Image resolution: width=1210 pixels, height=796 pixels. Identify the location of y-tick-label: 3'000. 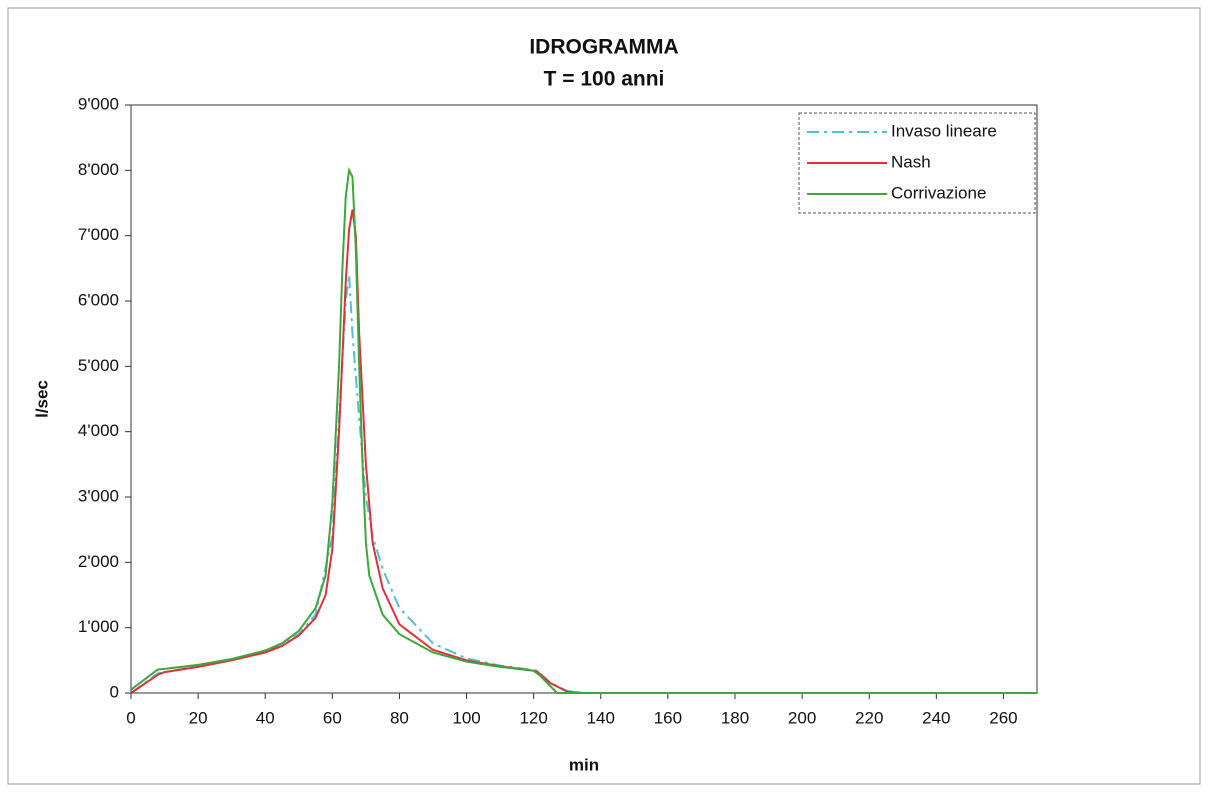
(98, 495).